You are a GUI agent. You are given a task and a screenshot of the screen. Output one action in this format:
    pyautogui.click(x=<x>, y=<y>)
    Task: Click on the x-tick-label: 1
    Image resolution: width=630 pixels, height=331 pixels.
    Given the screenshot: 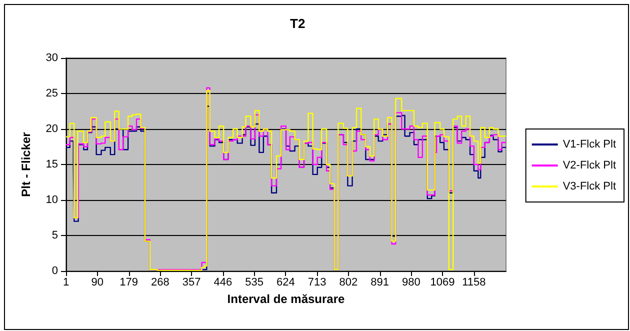 What is the action you would take?
    pyautogui.click(x=66, y=282)
    